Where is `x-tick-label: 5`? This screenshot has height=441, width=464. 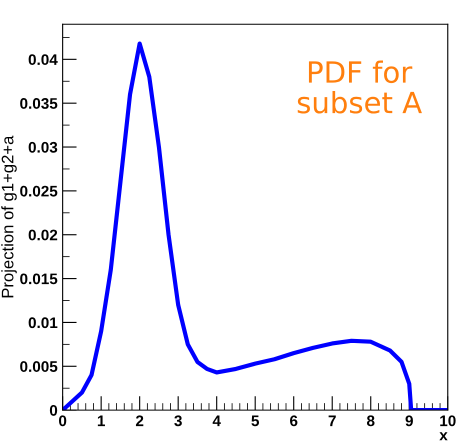 x-tick-label: 5 is located at coordinates (255, 421).